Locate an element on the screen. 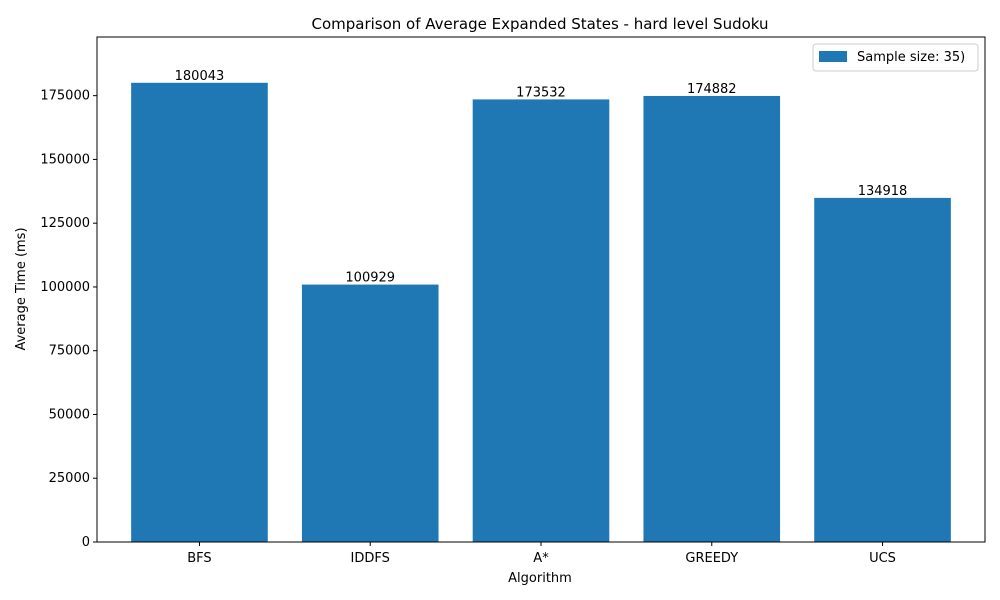  x-tick-label: A* is located at coordinates (541, 558).